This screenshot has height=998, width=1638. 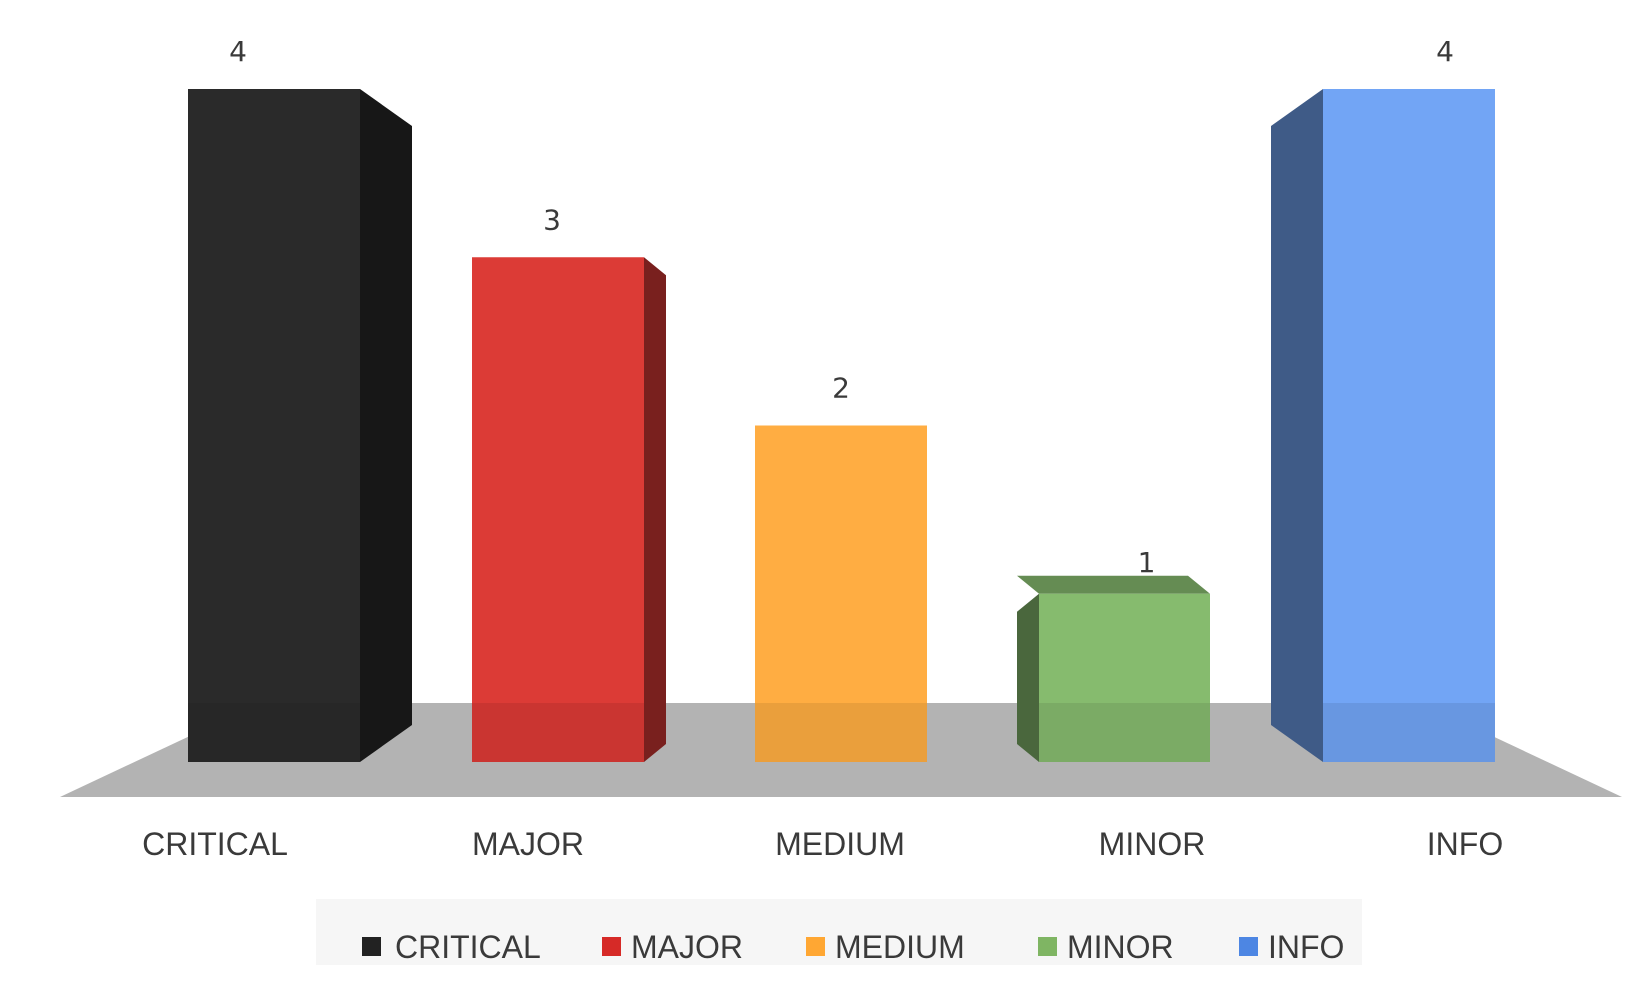 What do you see at coordinates (371, 946) in the screenshot?
I see `legend-swatch-critical` at bounding box center [371, 946].